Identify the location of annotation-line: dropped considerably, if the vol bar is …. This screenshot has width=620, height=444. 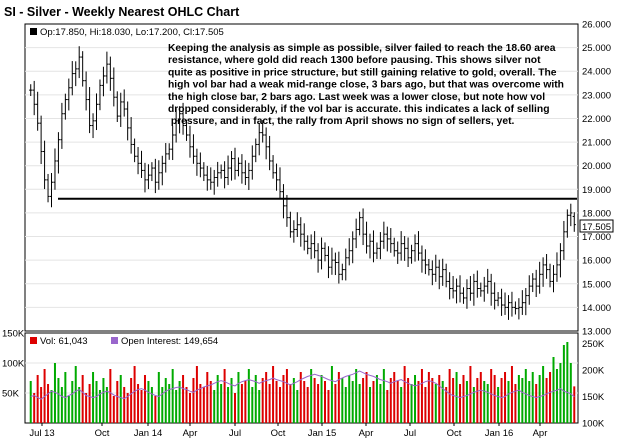
(358, 109).